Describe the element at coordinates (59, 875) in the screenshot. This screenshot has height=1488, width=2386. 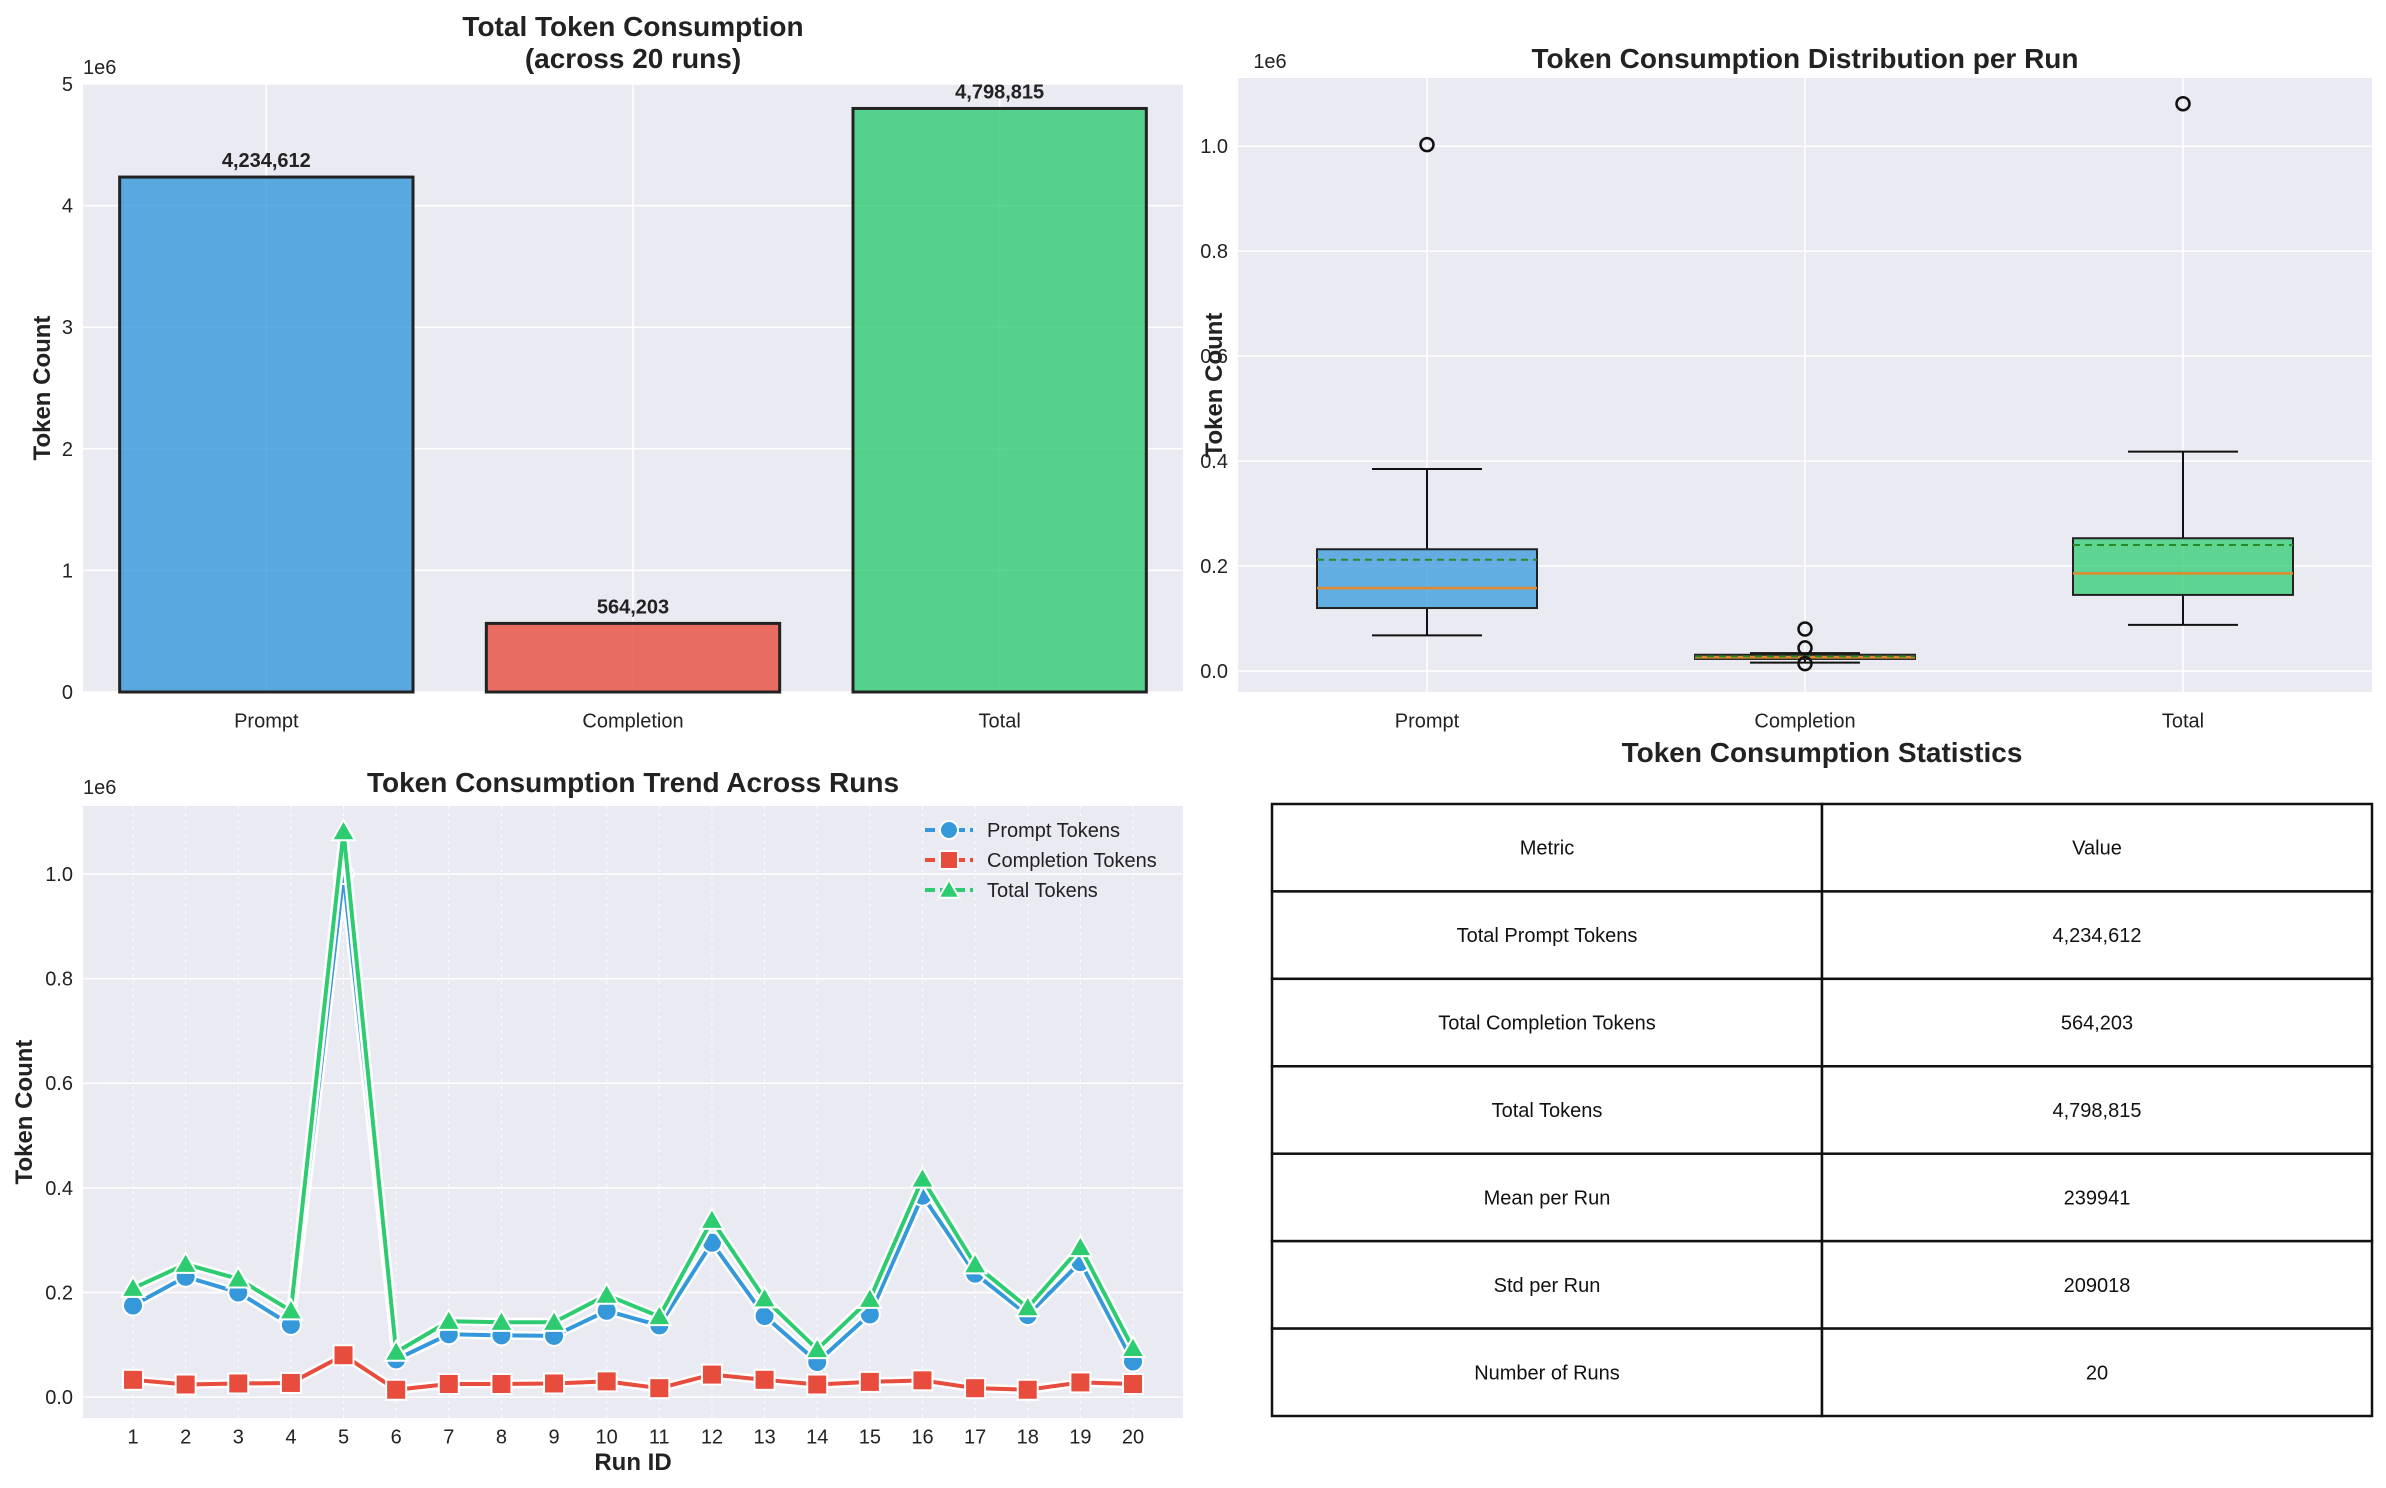
I see `y-tick-label: 1.0` at that location.